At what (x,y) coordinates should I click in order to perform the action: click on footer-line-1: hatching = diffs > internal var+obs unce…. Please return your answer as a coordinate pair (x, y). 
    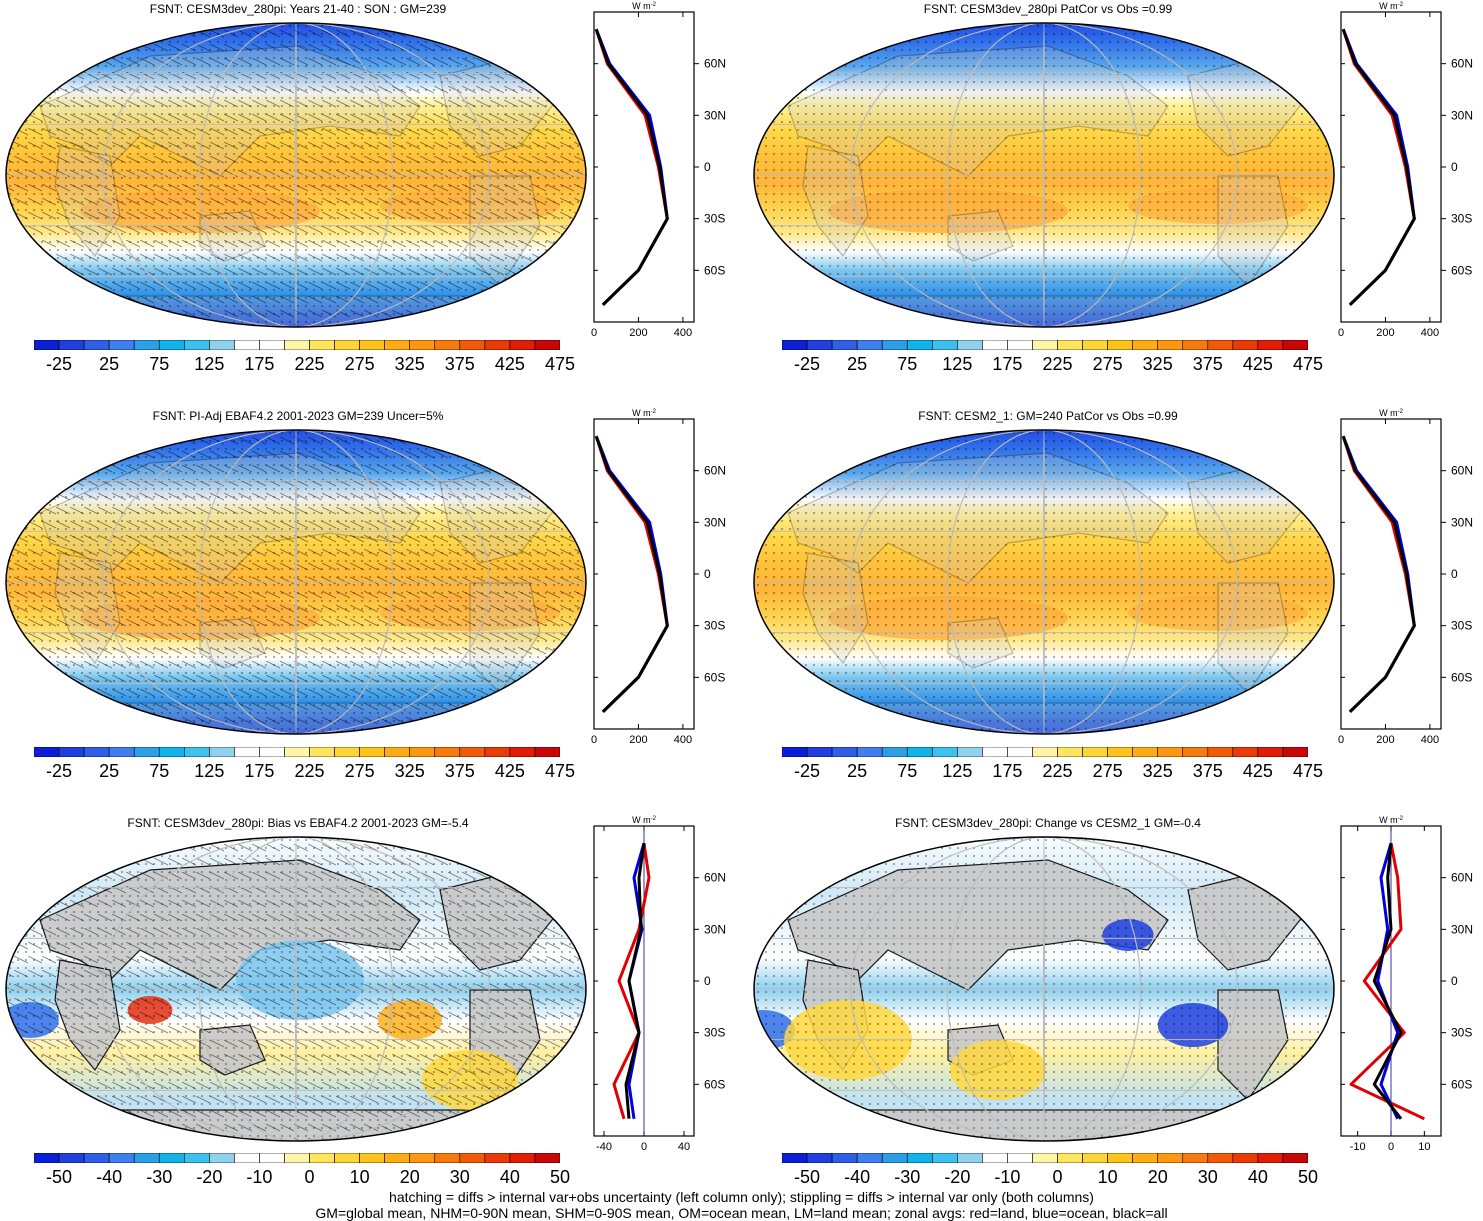
    Looking at the image, I should click on (741, 1197).